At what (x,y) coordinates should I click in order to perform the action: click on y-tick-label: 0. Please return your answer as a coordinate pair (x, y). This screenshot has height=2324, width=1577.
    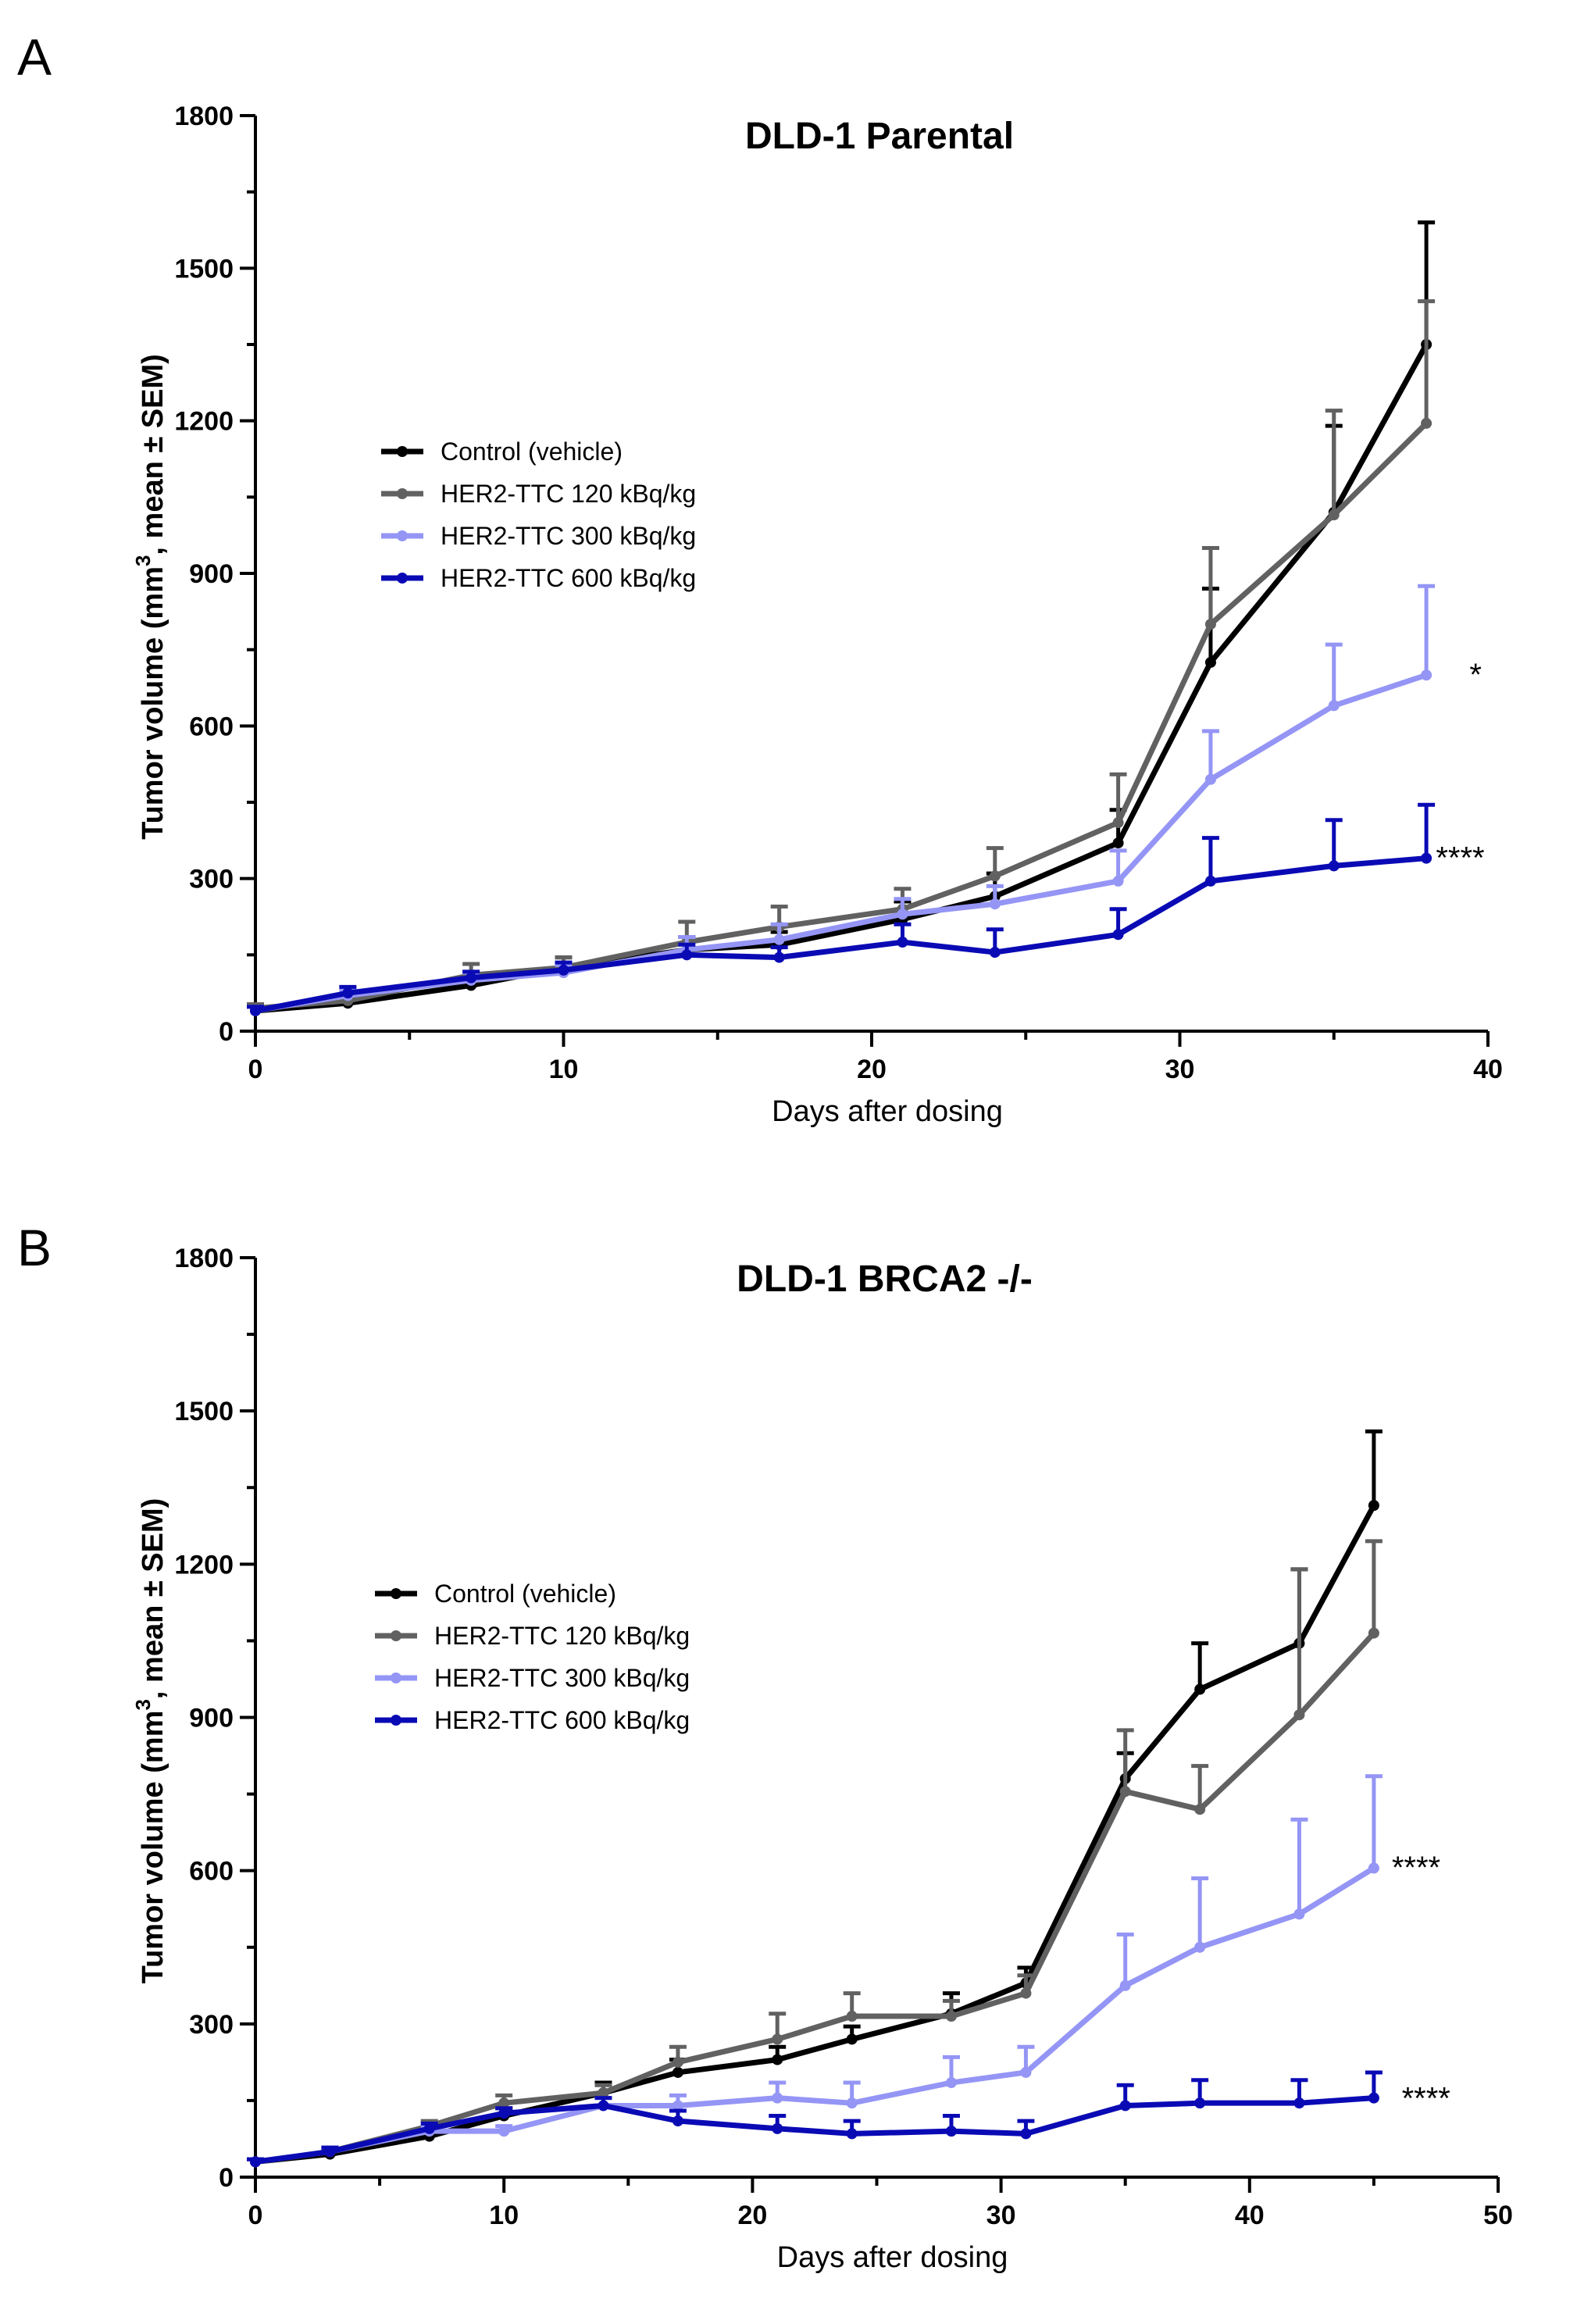
    Looking at the image, I should click on (226, 2178).